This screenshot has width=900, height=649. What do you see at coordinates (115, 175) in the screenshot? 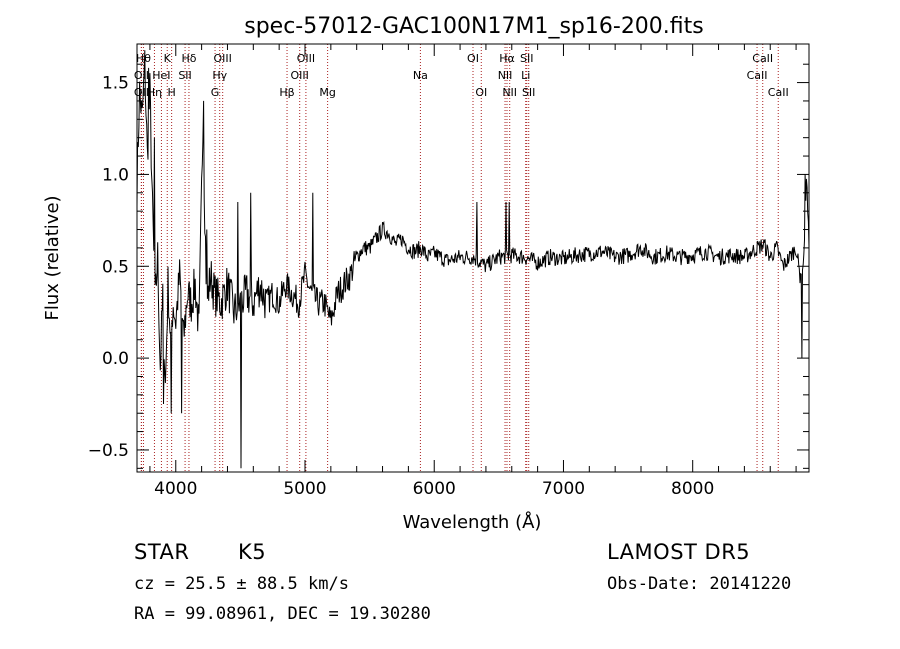
I see `y-tick-label: 1.0` at bounding box center [115, 175].